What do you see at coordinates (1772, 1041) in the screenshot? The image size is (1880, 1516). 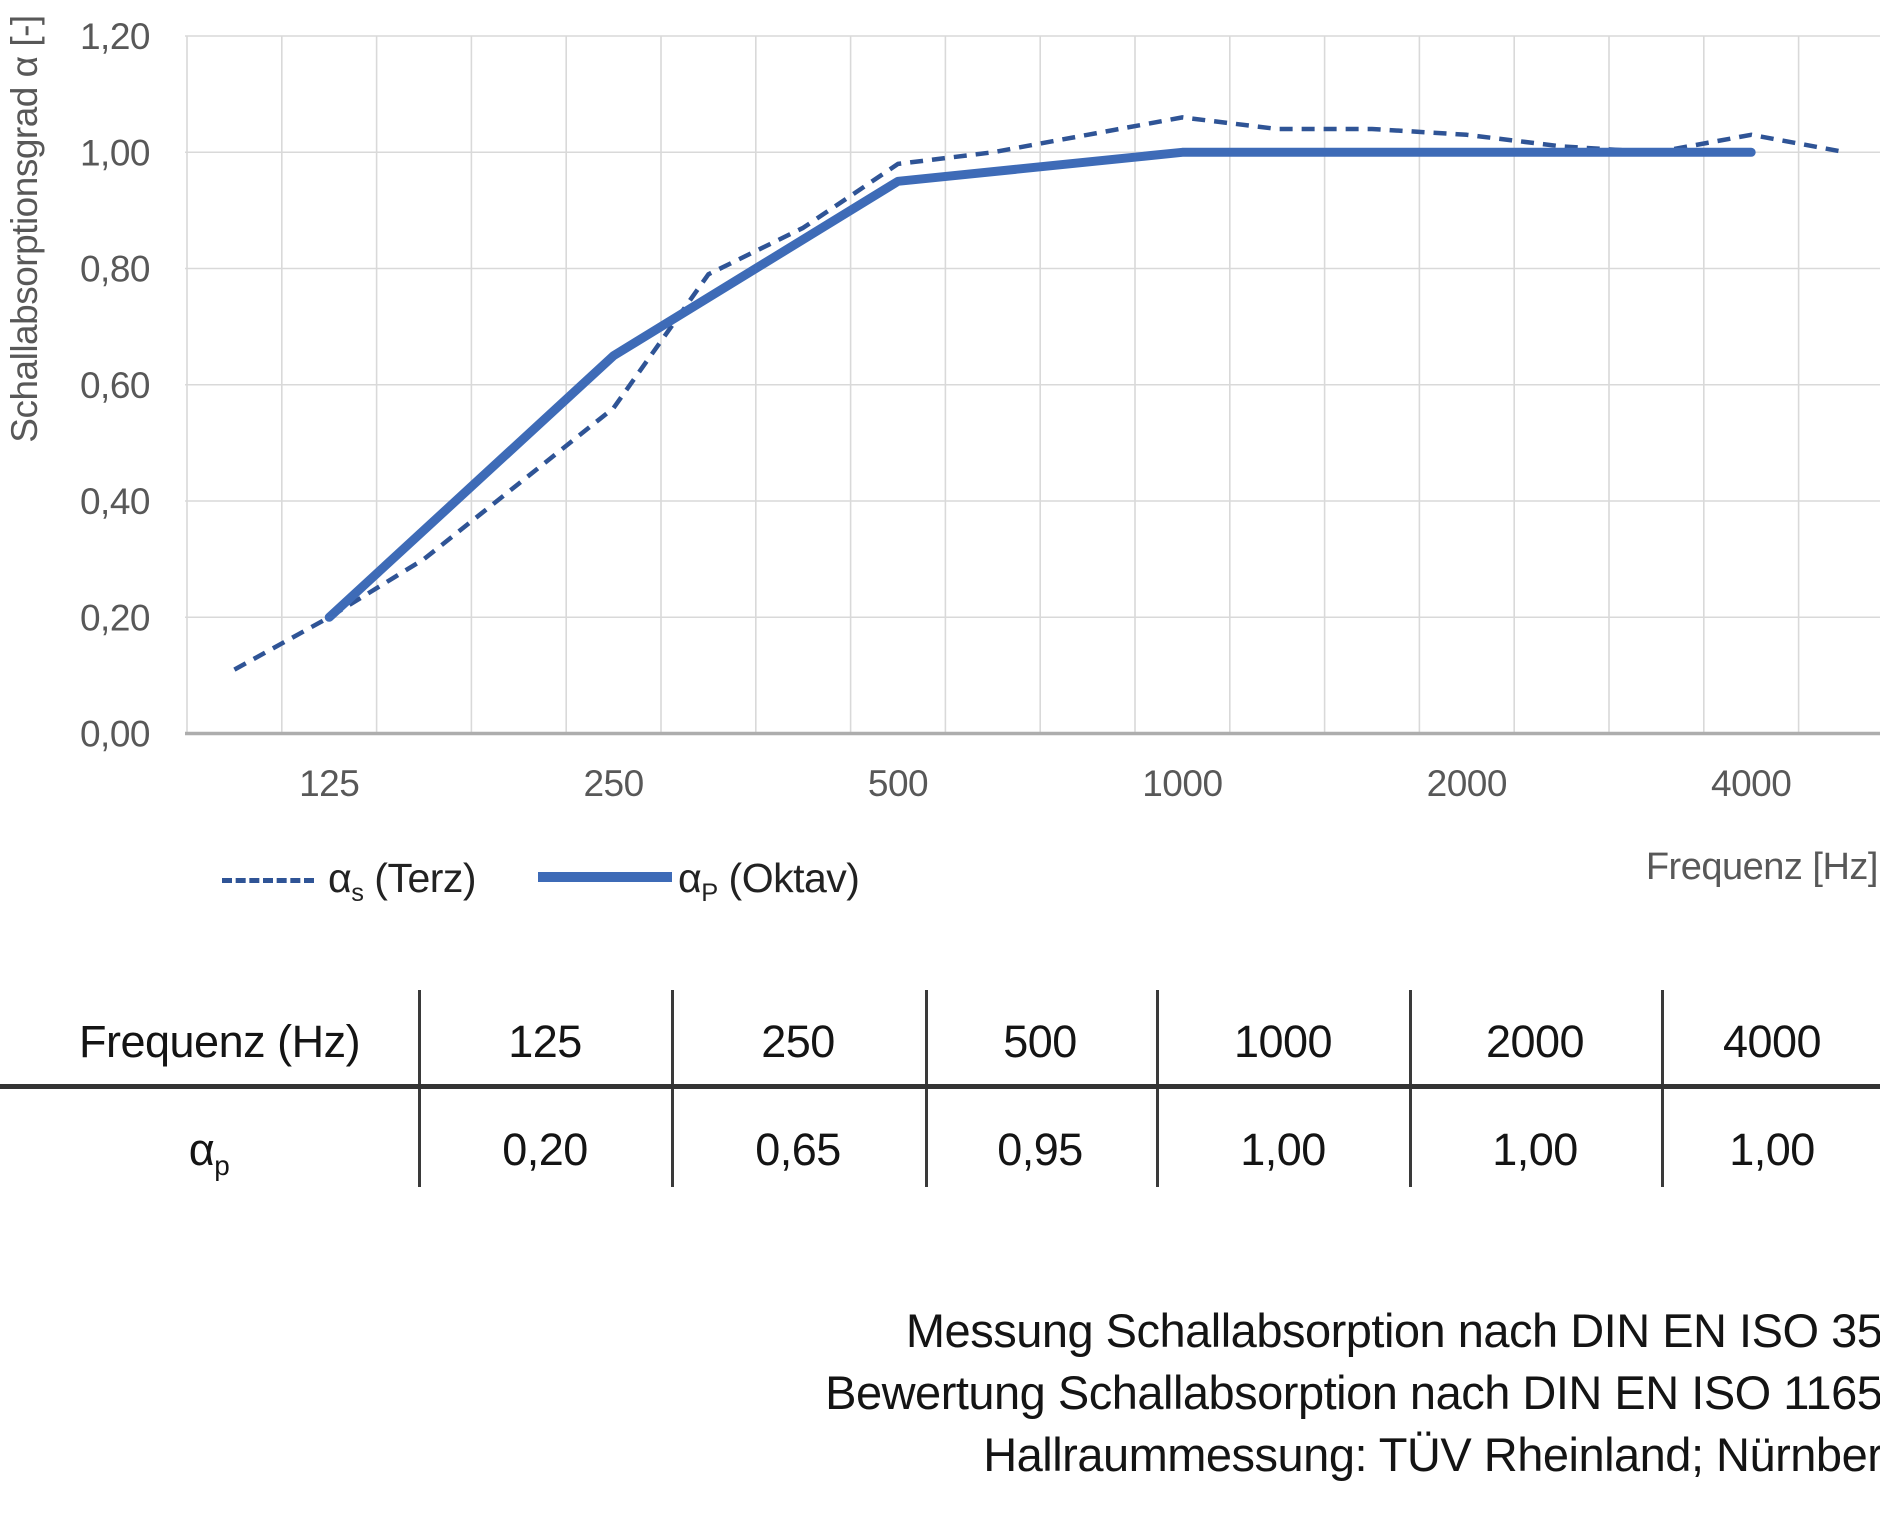 I see `table-header-4000: 4000` at bounding box center [1772, 1041].